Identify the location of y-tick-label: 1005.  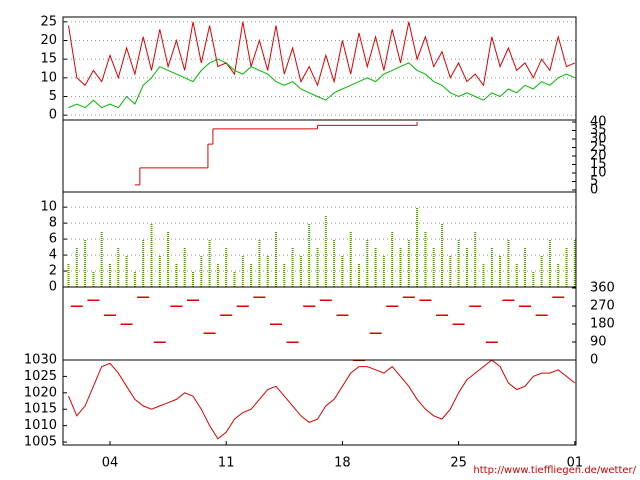
(40, 442).